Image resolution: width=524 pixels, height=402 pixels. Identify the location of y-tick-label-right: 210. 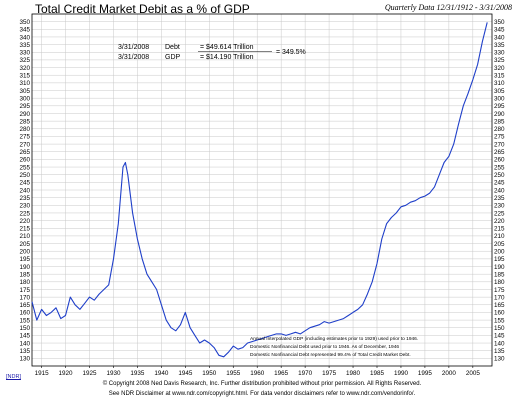
(499, 236).